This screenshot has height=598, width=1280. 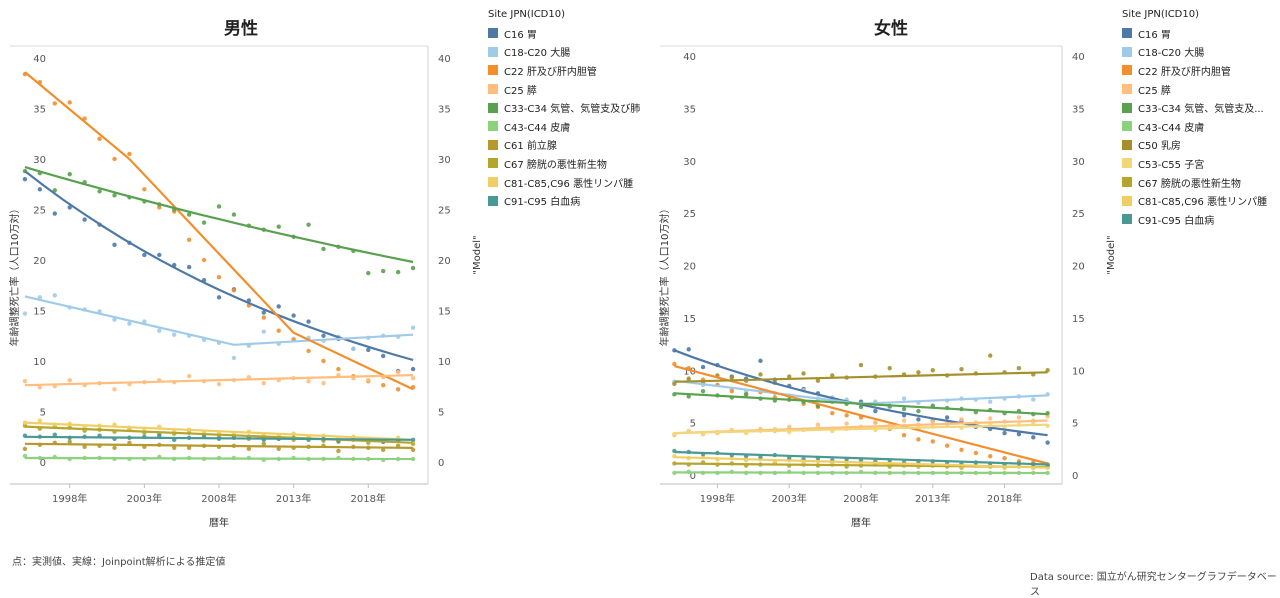 I want to click on legend-label: C33-C34 気管、気管支及び肺, so click(x=572, y=107).